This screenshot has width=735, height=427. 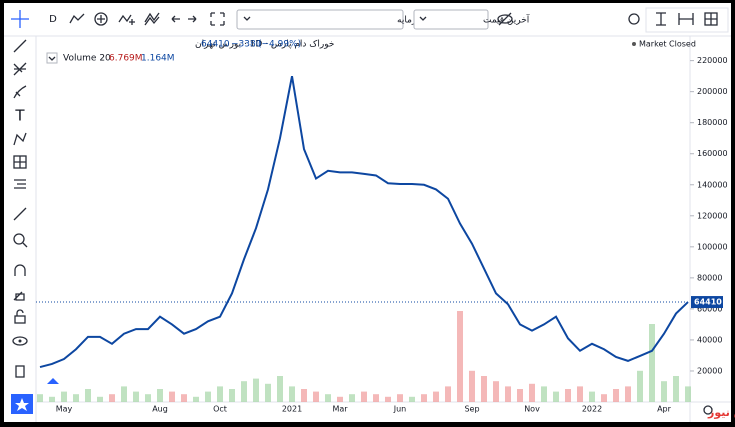 I want to click on templates-button, so click(x=152, y=19).